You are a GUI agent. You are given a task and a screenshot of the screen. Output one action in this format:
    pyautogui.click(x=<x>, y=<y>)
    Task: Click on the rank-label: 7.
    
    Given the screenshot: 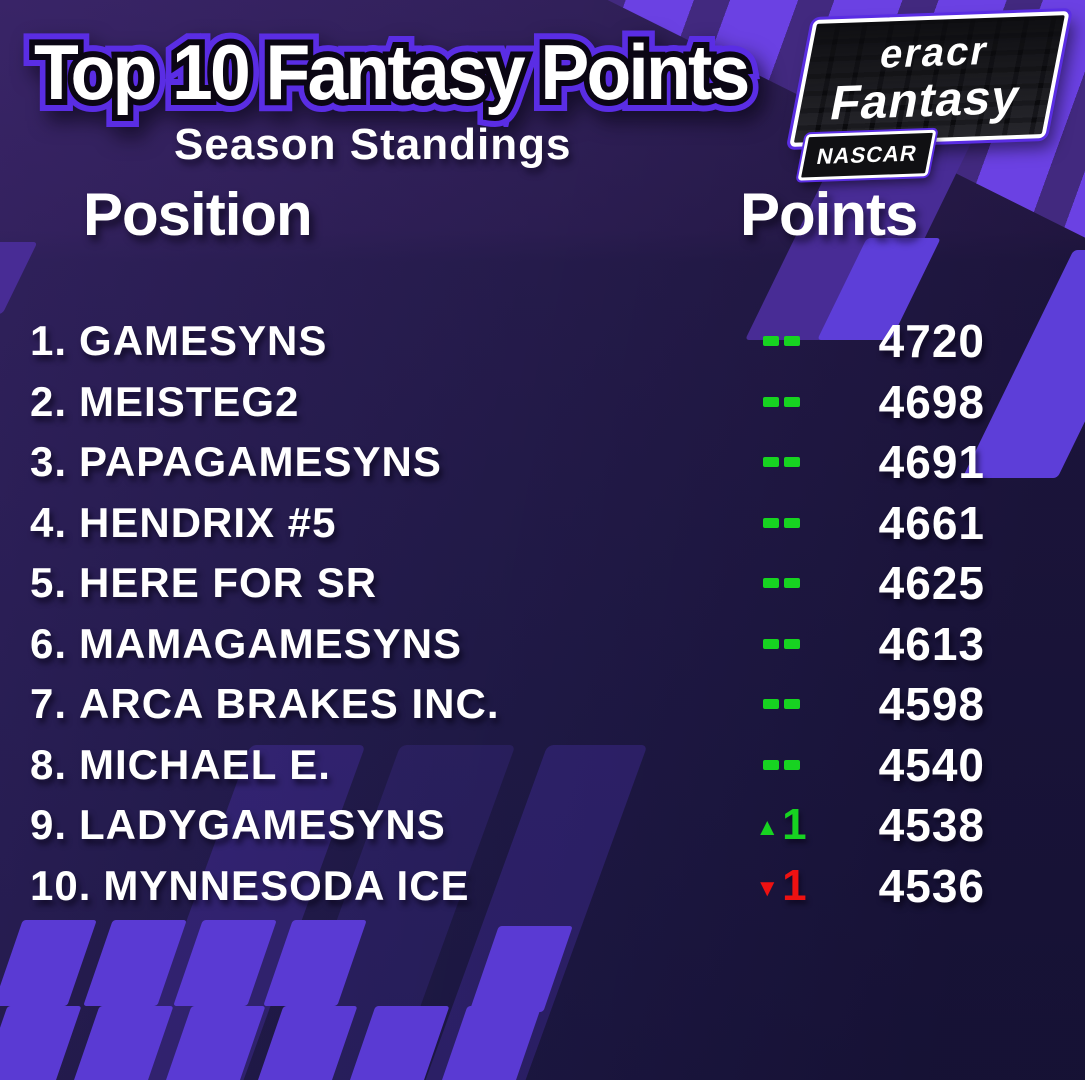 What is the action you would take?
    pyautogui.click(x=49, y=704)
    